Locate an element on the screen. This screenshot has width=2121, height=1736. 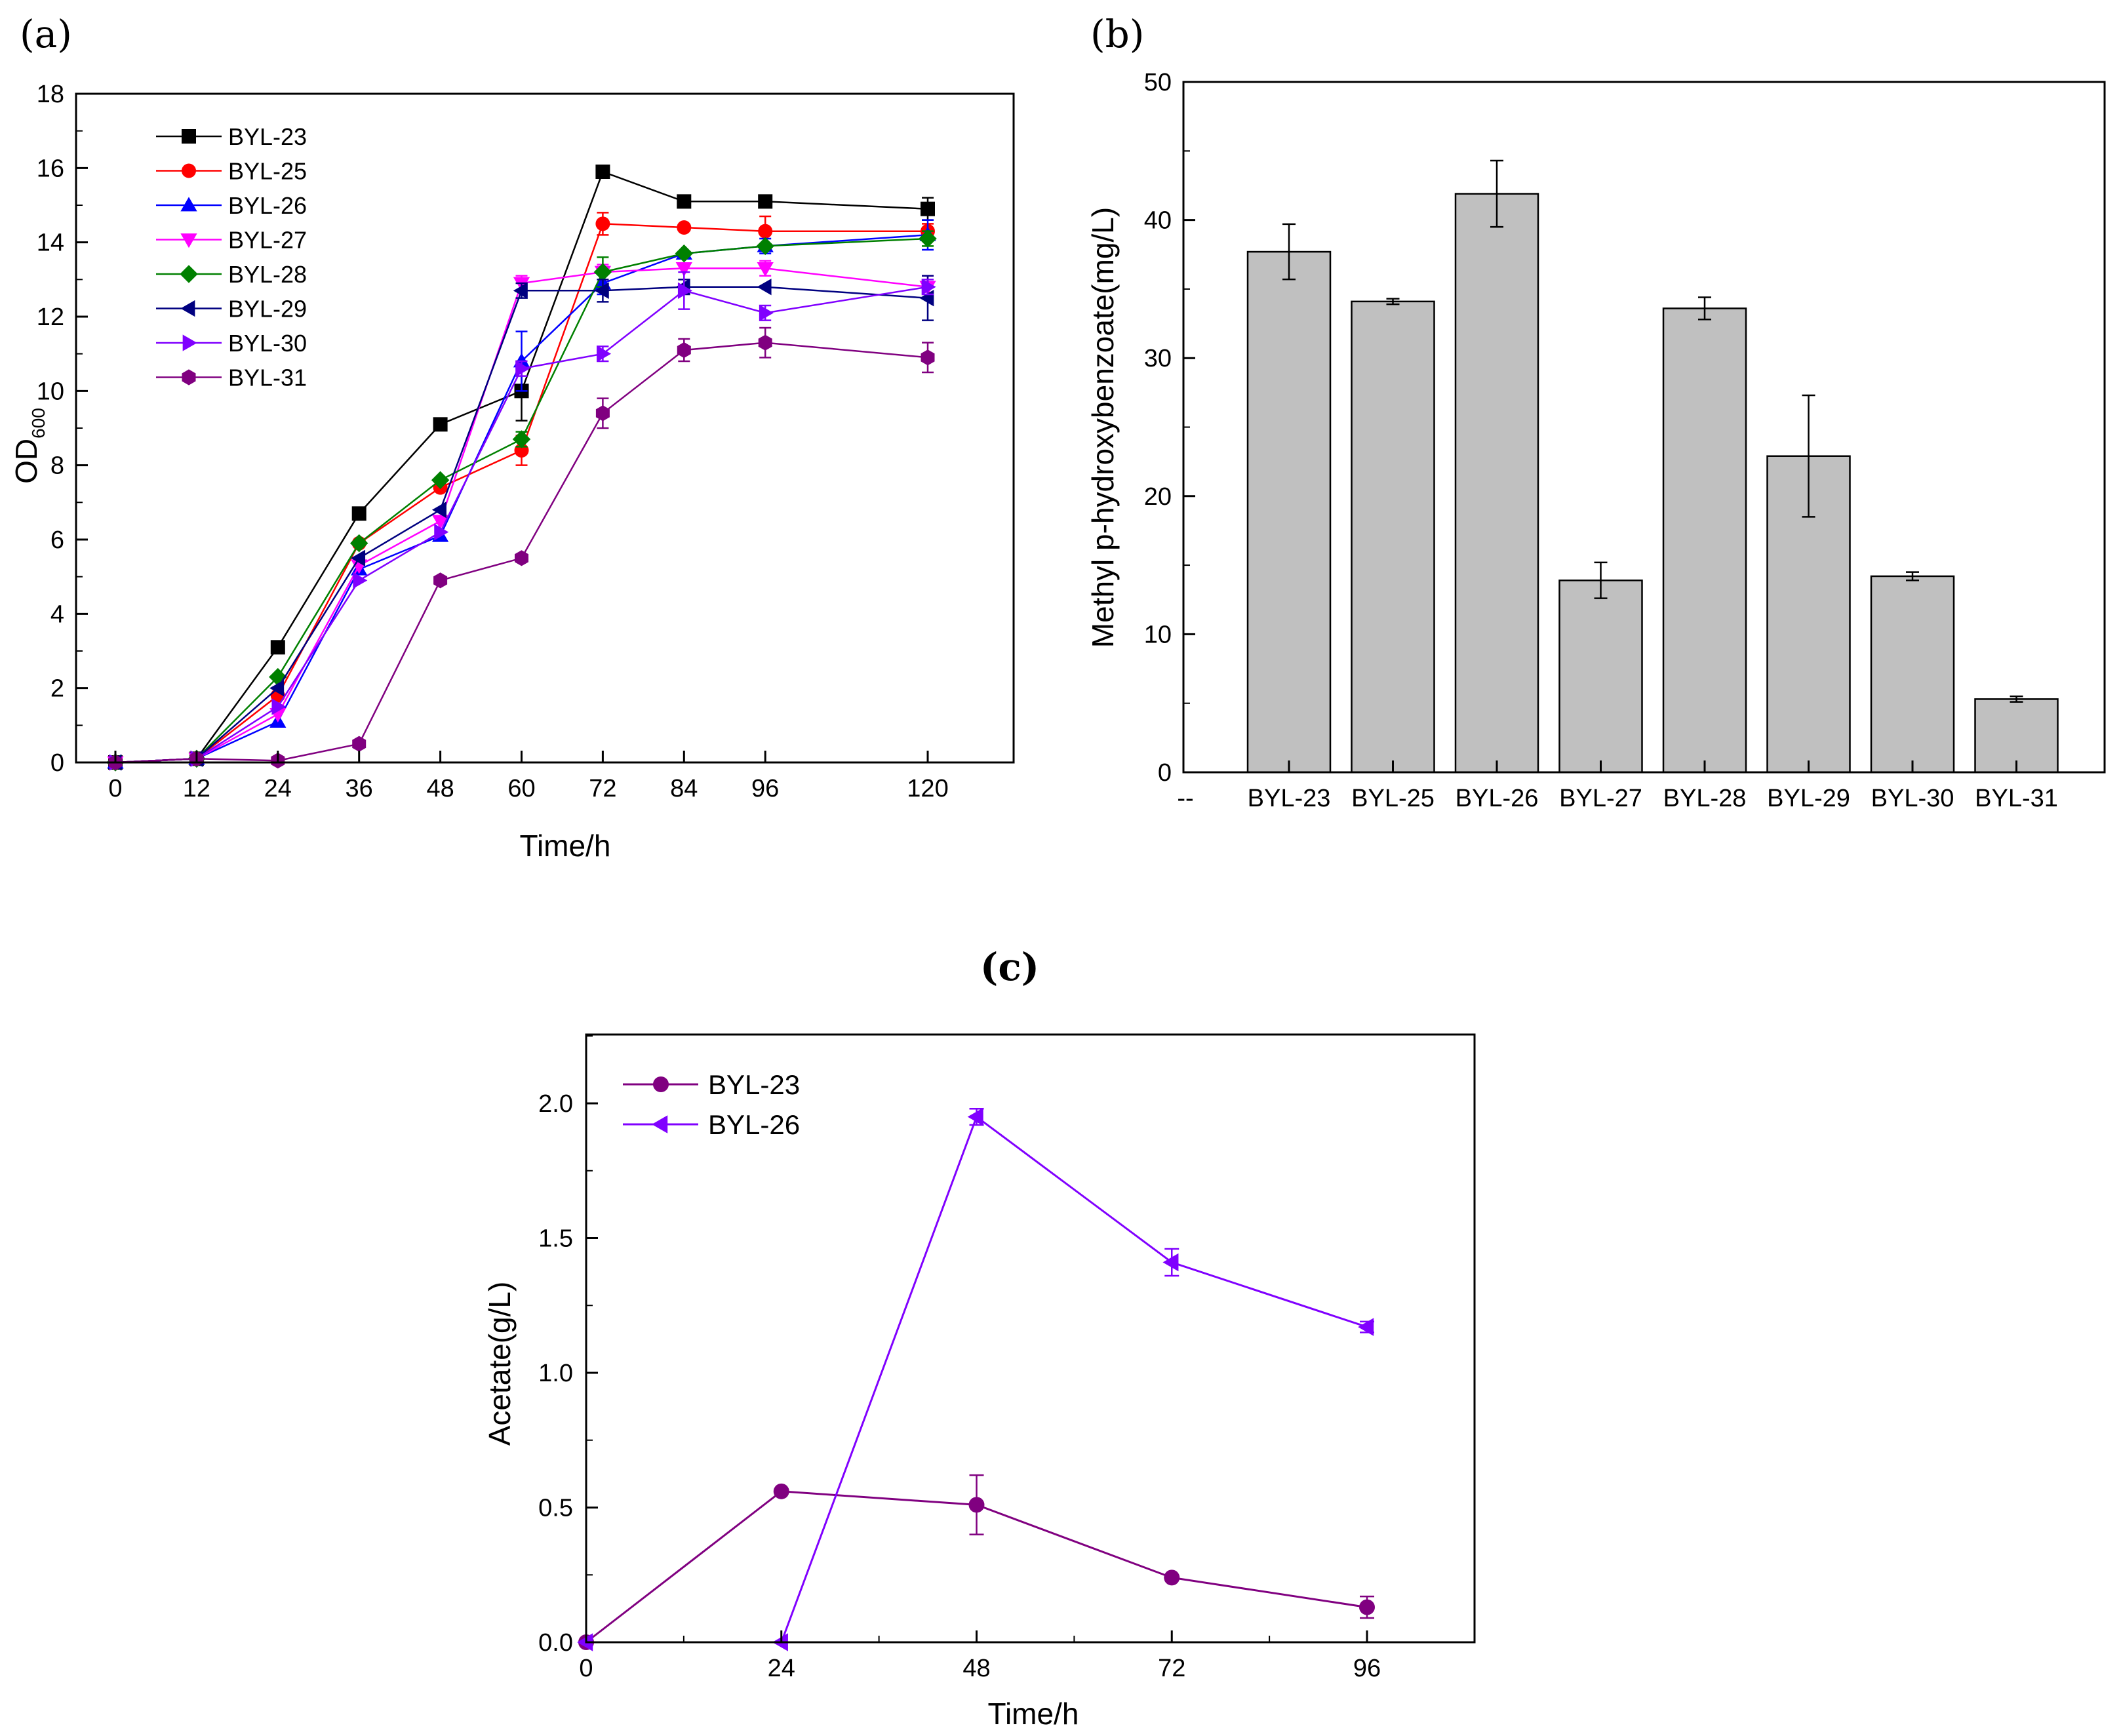
panel-a-legend-label-byl-28: BYL-28 is located at coordinates (267, 274).